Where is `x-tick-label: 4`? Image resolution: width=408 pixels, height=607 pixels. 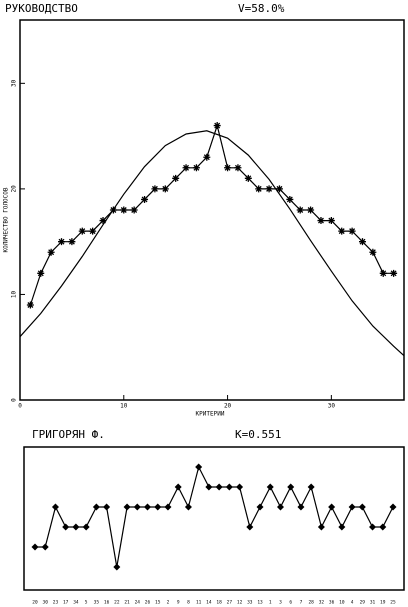
x-tick-label: 4 is located at coordinates (352, 603).